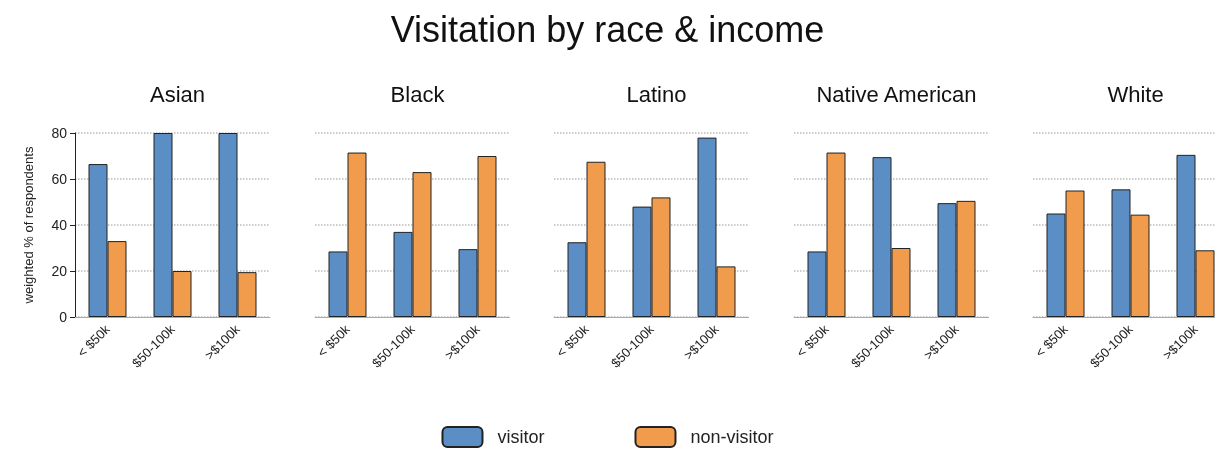  What do you see at coordinates (59, 225) in the screenshot?
I see `y-tick-label: 40` at bounding box center [59, 225].